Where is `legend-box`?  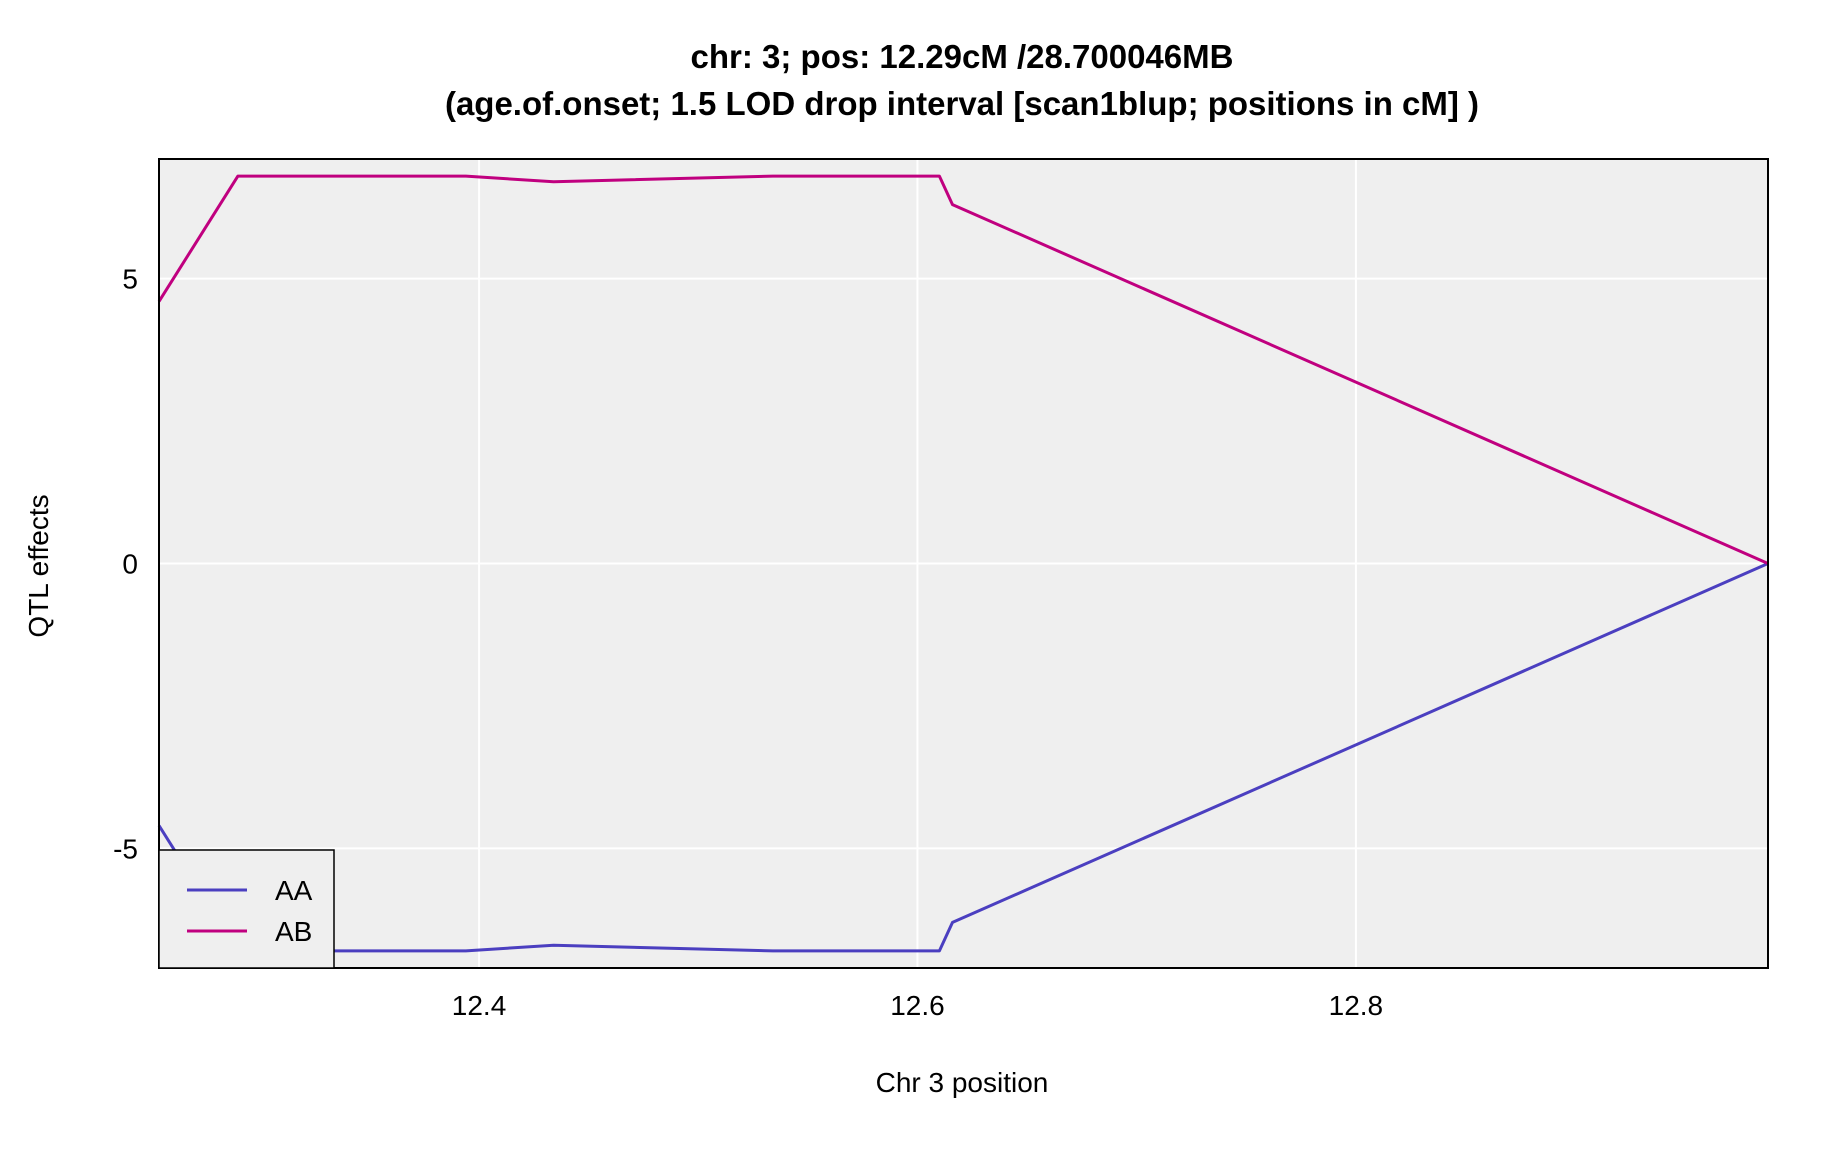 legend-box is located at coordinates (246, 909).